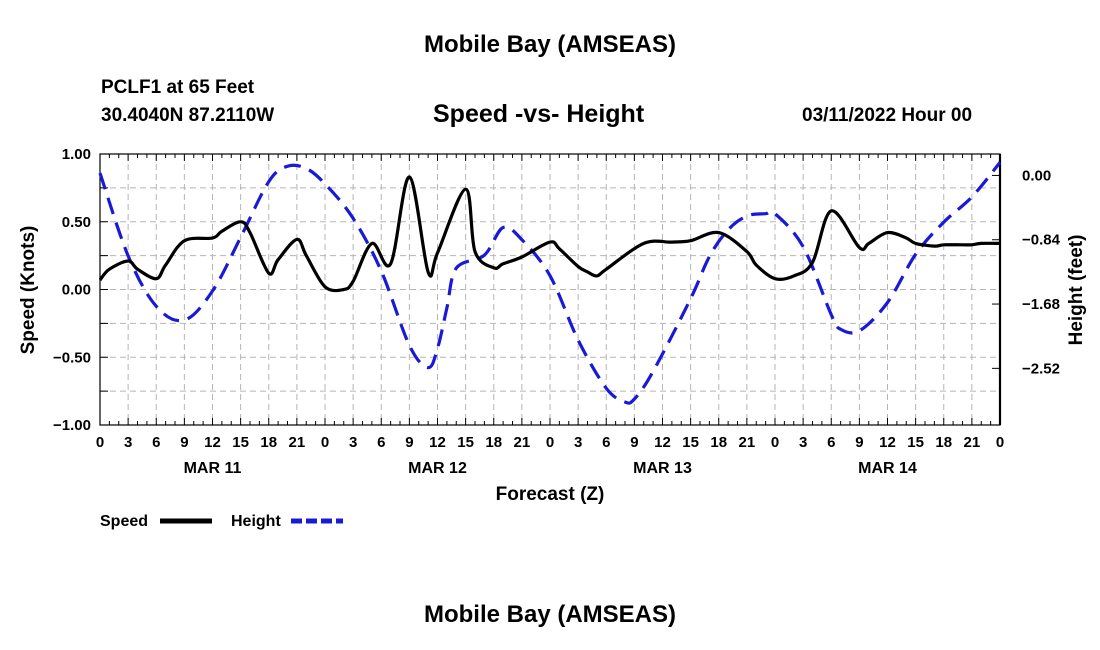  I want to click on y-right-tick-label: −1.68, so click(1041, 304).